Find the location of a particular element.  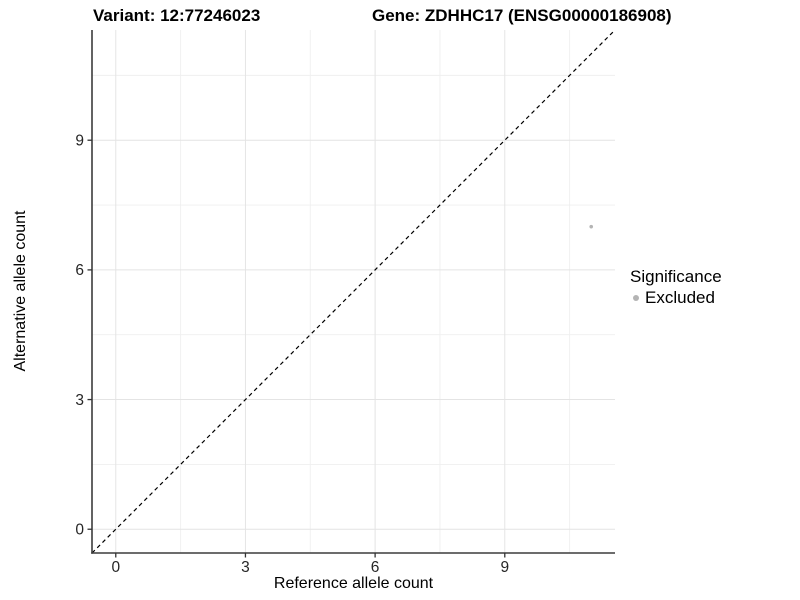

legend-key-dot-icon is located at coordinates (636, 297).